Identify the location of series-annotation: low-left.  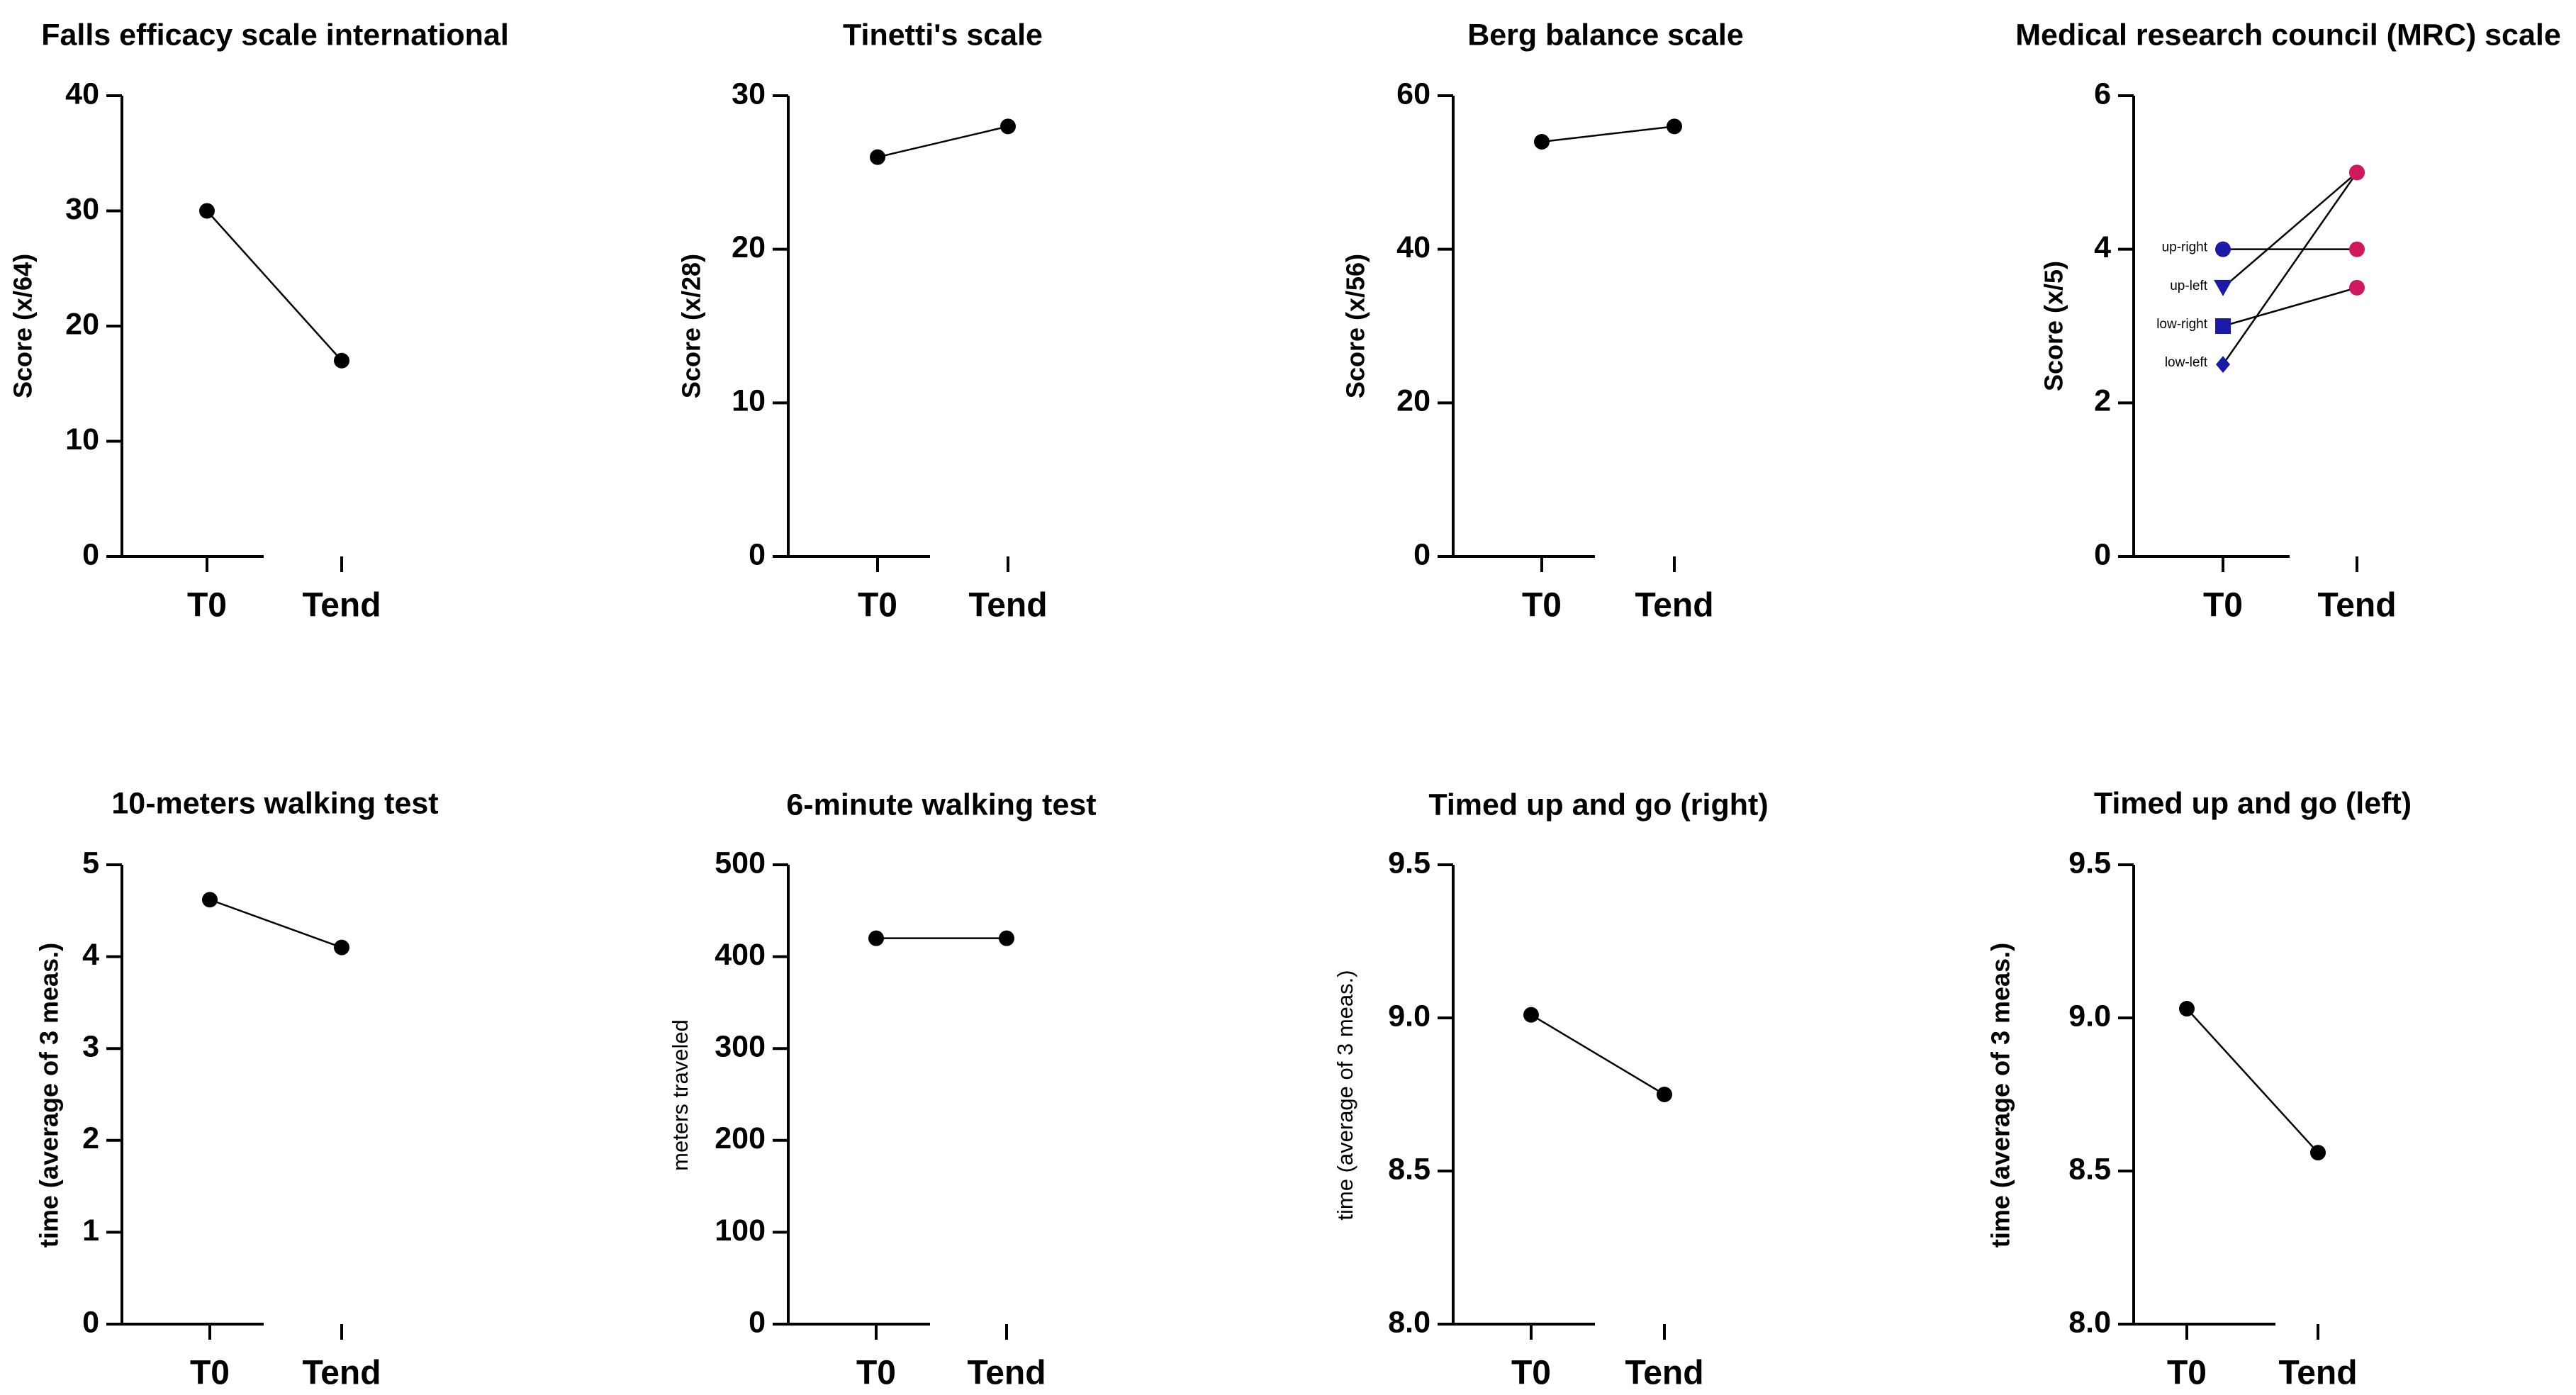
(2186, 362).